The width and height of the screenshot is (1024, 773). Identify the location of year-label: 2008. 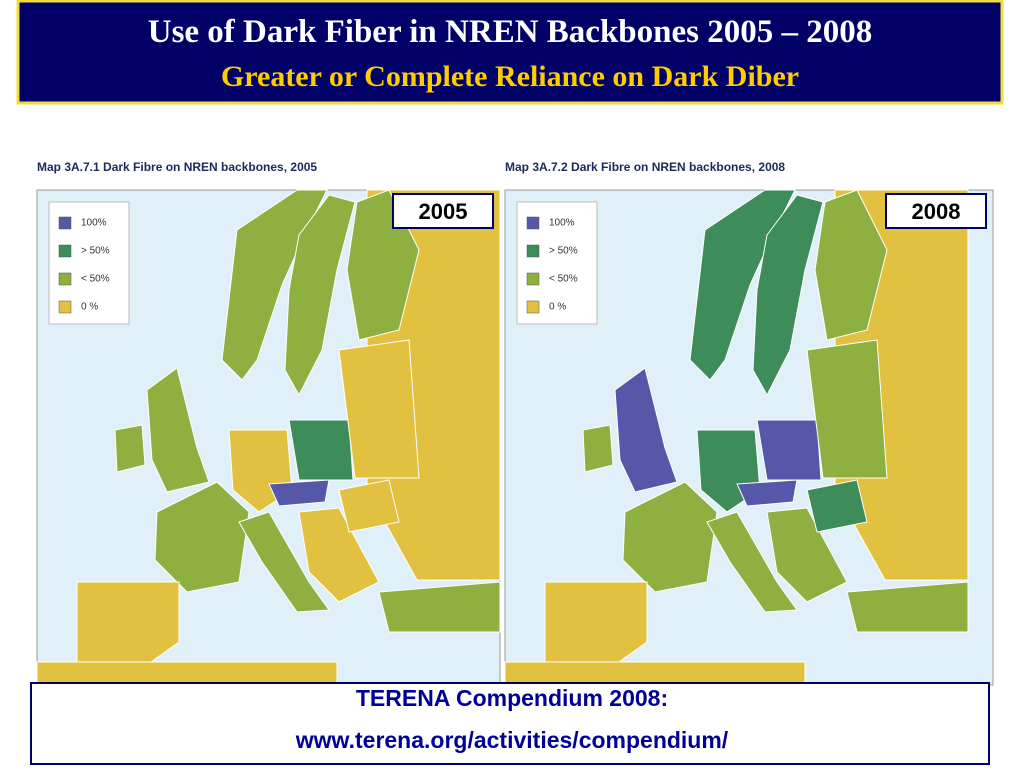
(936, 211).